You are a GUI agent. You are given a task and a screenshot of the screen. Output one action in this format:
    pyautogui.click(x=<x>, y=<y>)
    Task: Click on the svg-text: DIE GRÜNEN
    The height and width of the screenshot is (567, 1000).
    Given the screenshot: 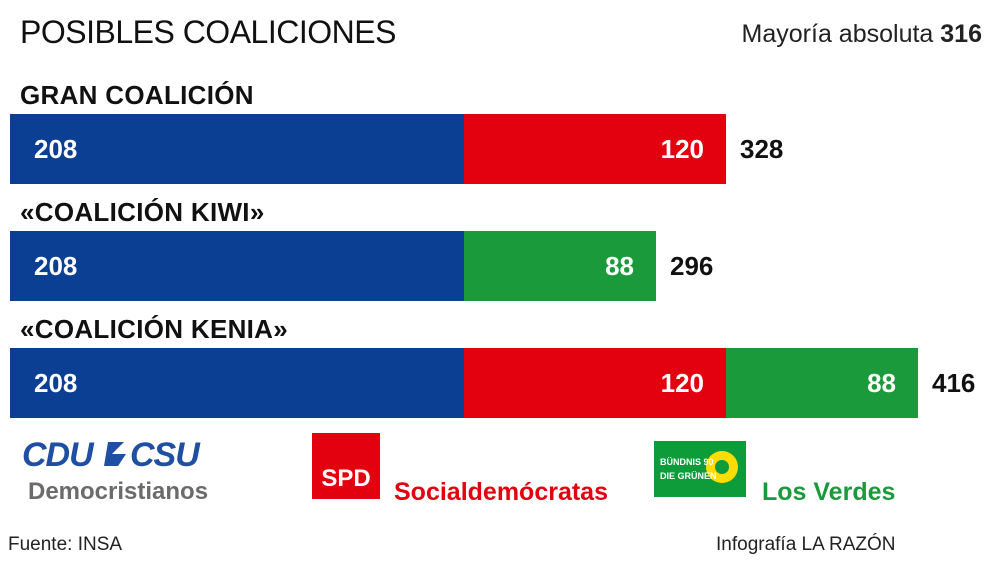 What is the action you would take?
    pyautogui.click(x=688, y=476)
    